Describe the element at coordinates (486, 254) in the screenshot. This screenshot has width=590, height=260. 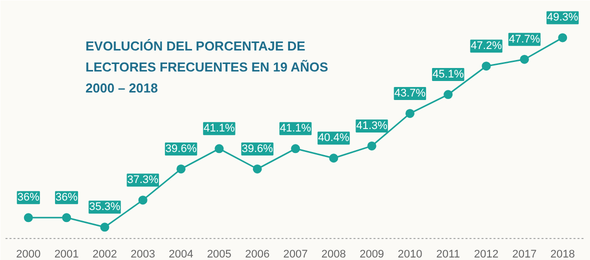
I see `x-tick-label: 2012` at that location.